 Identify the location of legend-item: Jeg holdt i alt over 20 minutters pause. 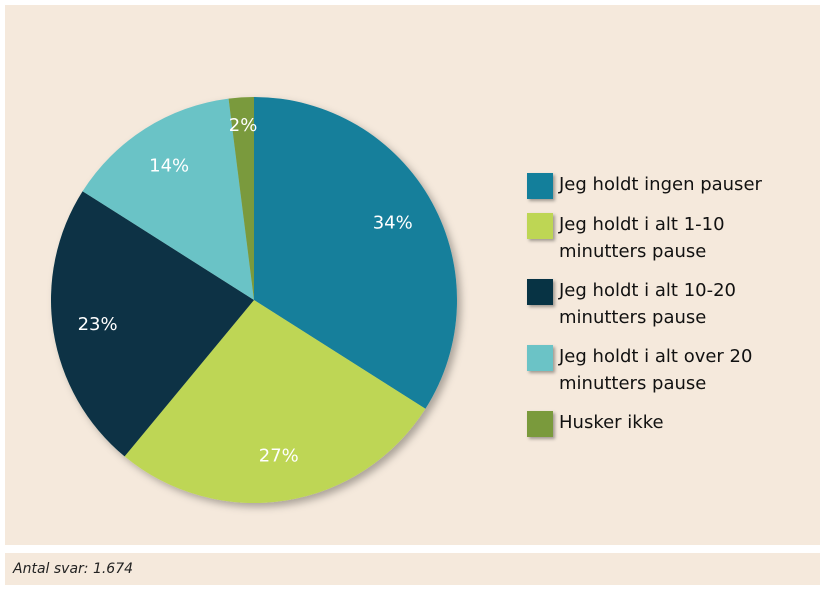
(672, 370).